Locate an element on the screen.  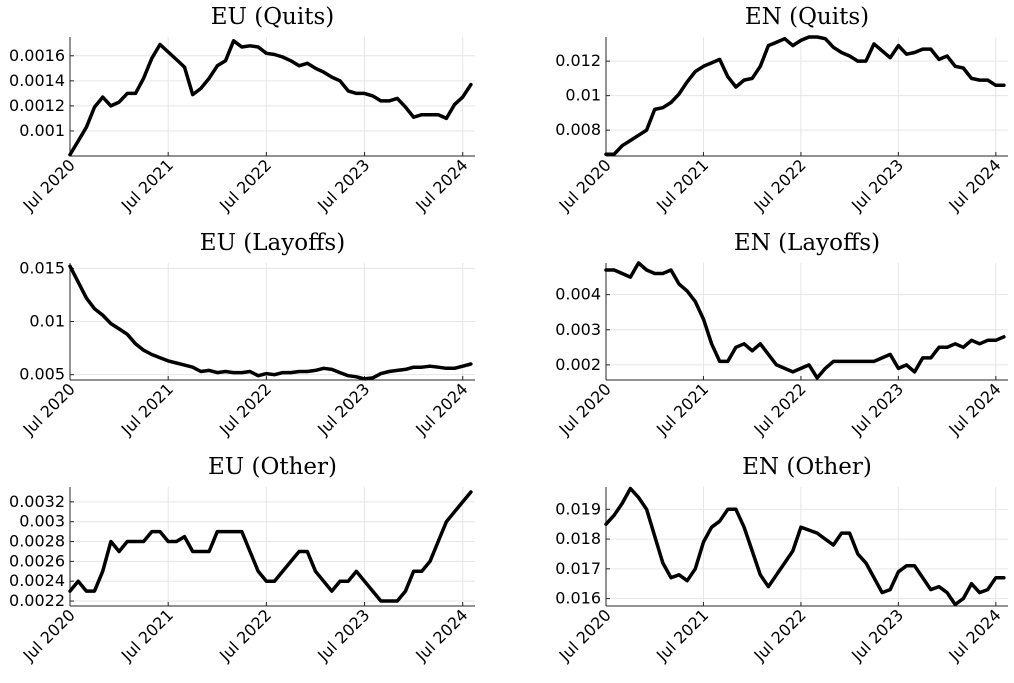
y-tick-label: 0.012 is located at coordinates (578, 60).